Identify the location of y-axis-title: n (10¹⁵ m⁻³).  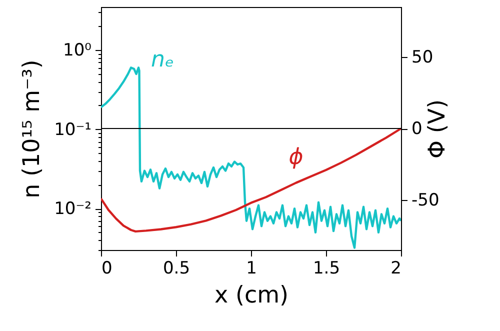
(32, 129).